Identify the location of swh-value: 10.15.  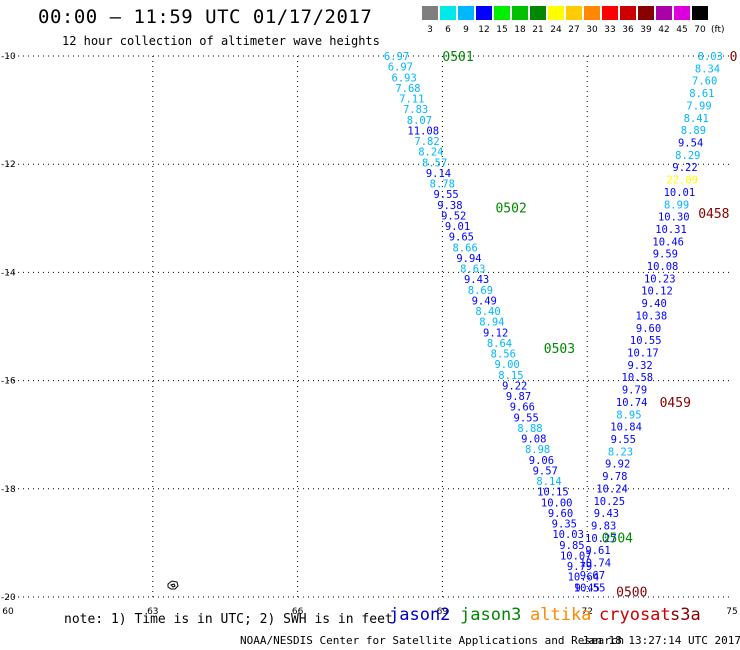
(553, 493).